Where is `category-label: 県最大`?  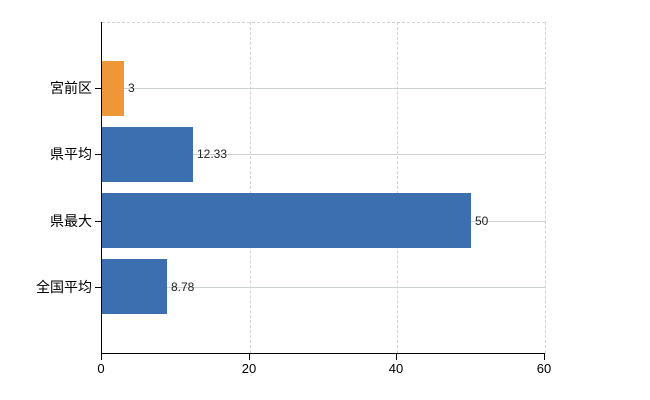 category-label: 県最大 is located at coordinates (71, 221).